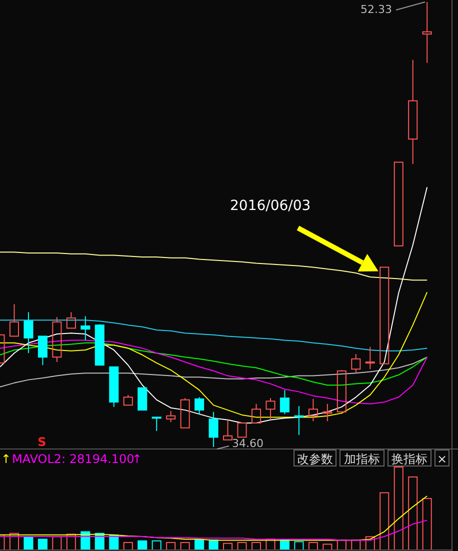  What do you see at coordinates (42, 442) in the screenshot?
I see `annotation: S` at bounding box center [42, 442].